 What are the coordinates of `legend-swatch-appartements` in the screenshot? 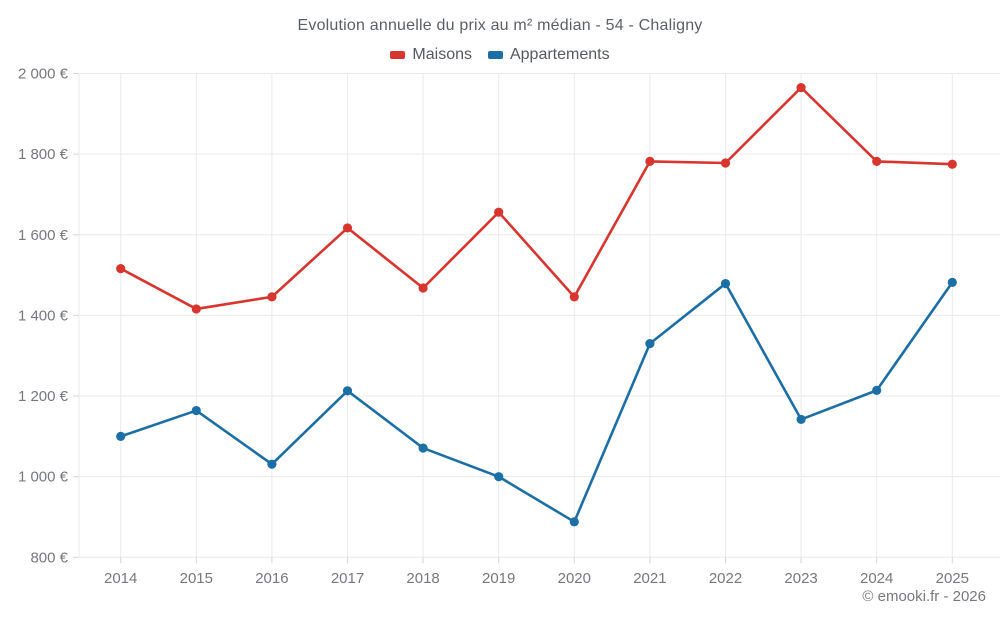 It's located at (495, 55).